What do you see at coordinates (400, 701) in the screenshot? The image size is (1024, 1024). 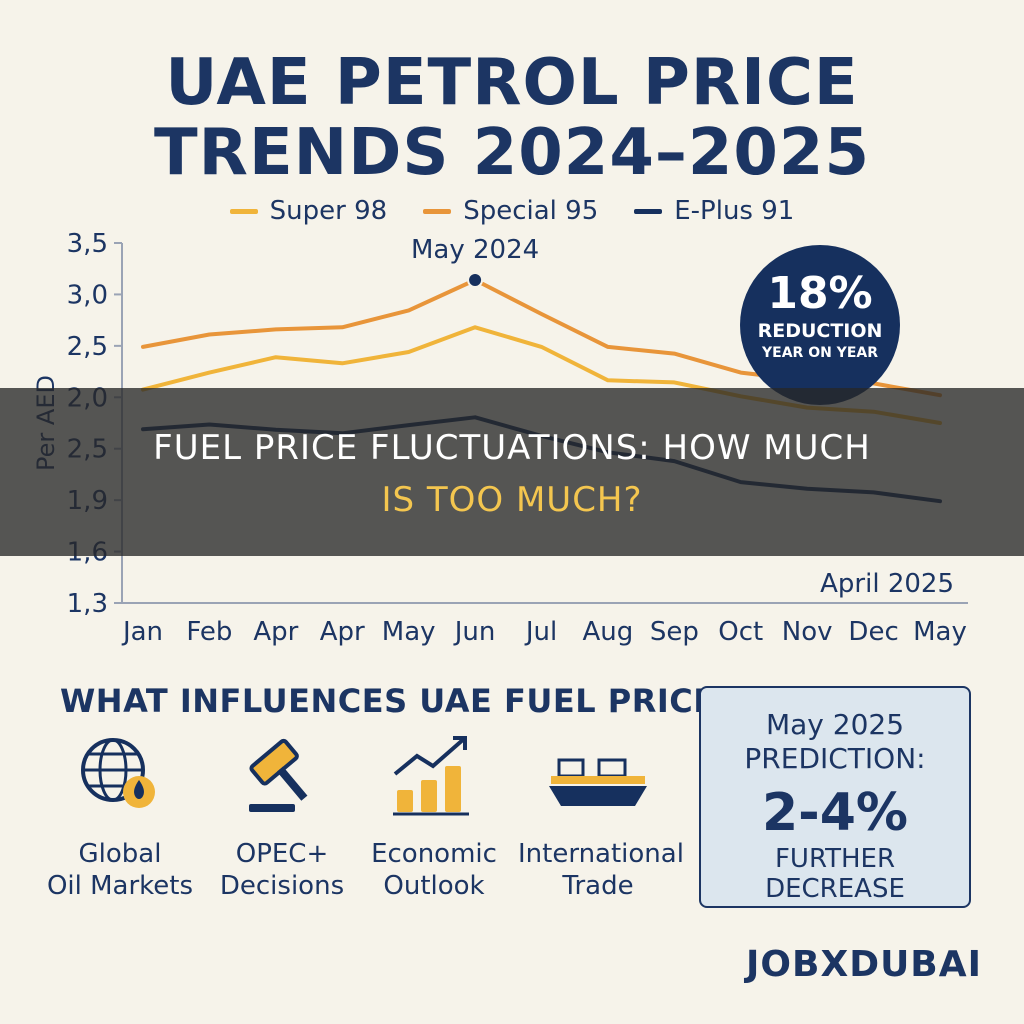 I see `influences-title: WHAT INFLUENCES UAE FUEL PRICES` at bounding box center [400, 701].